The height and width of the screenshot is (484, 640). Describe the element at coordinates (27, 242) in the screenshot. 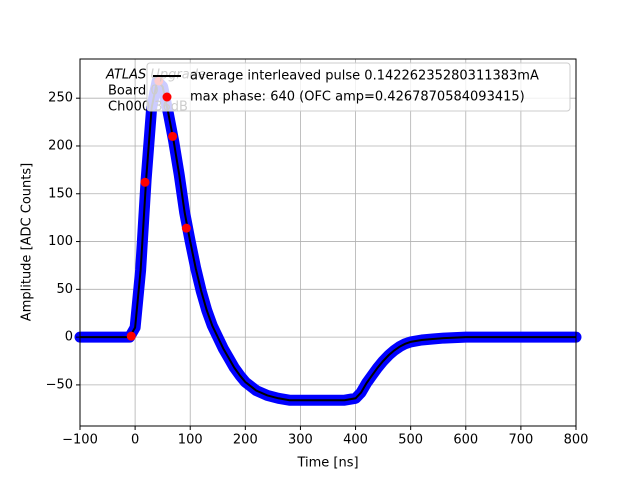

I see `y-axis-label: Amplitude [ADC Counts]` at that location.